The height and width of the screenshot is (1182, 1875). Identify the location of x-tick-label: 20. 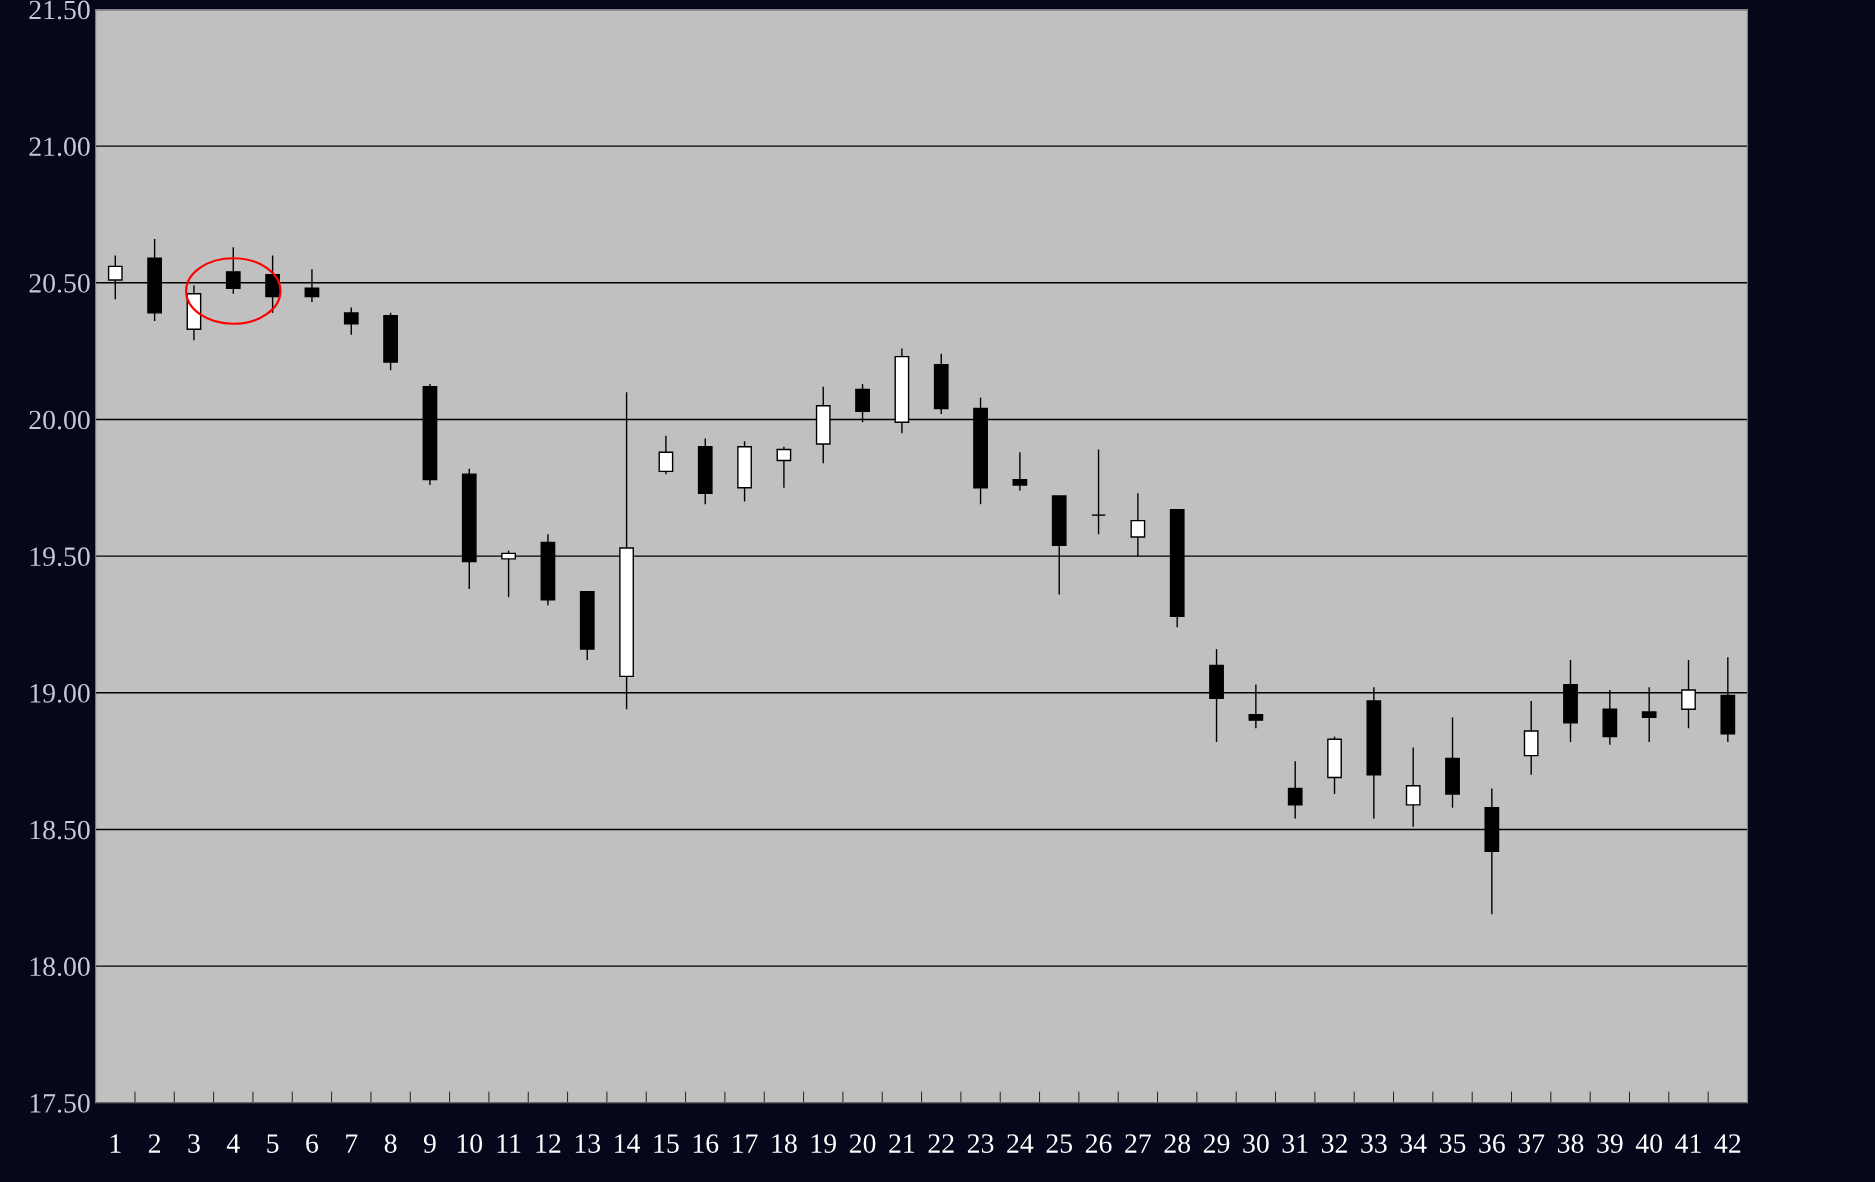
(862, 1143).